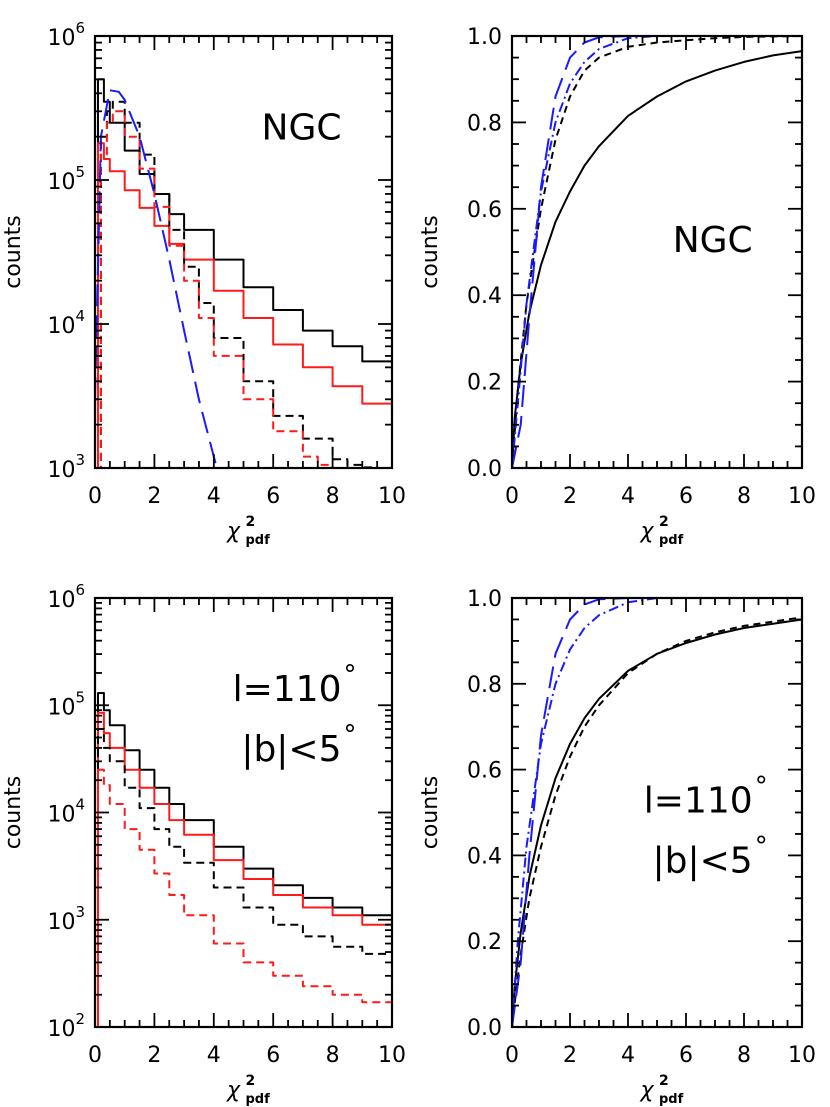 The width and height of the screenshot is (830, 1107). I want to click on y-tick-label: 10², so click(66, 1026).